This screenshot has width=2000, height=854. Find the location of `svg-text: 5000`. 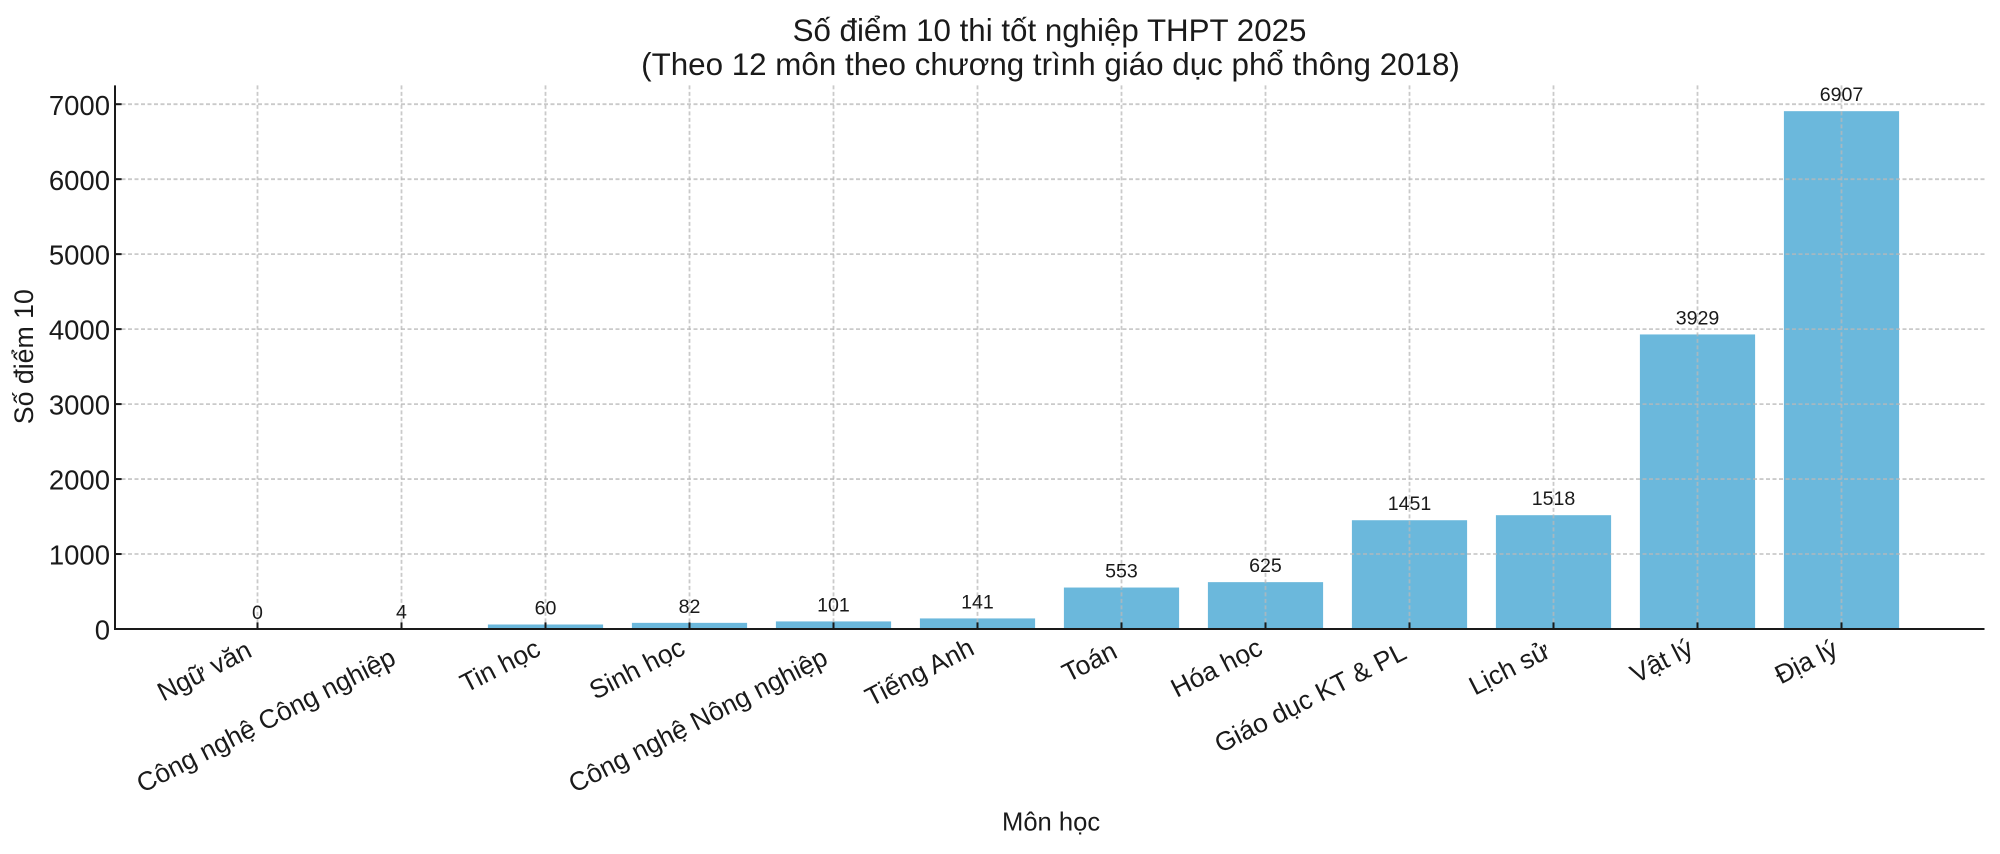

svg-text: 5000 is located at coordinates (79, 255).